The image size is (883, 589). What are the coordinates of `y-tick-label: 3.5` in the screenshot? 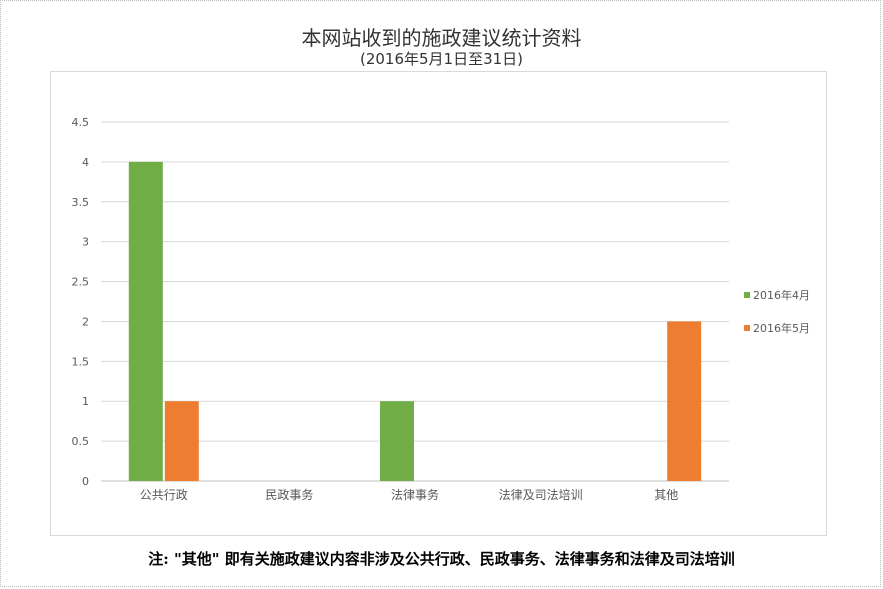 It's located at (81, 202).